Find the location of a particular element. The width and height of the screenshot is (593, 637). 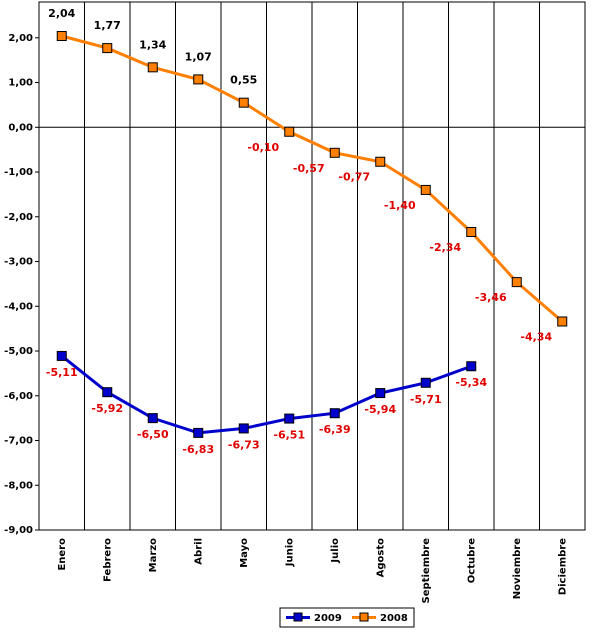

x-tick-label: Octubre is located at coordinates (471, 560).